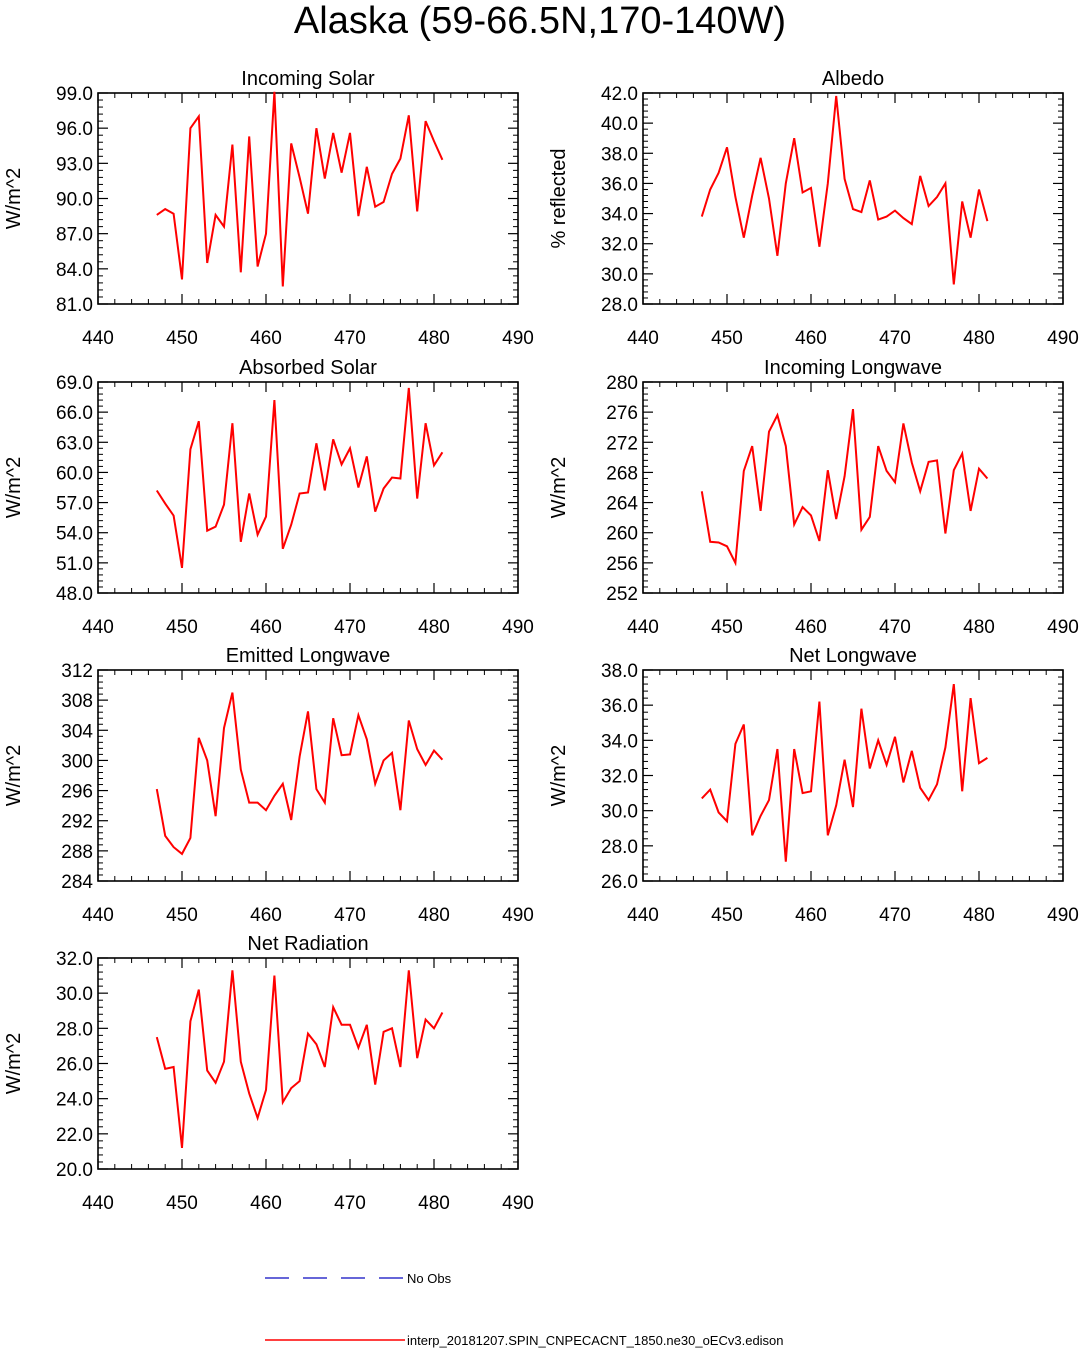  I want to click on y-tick-label: 63.0, so click(74, 443).